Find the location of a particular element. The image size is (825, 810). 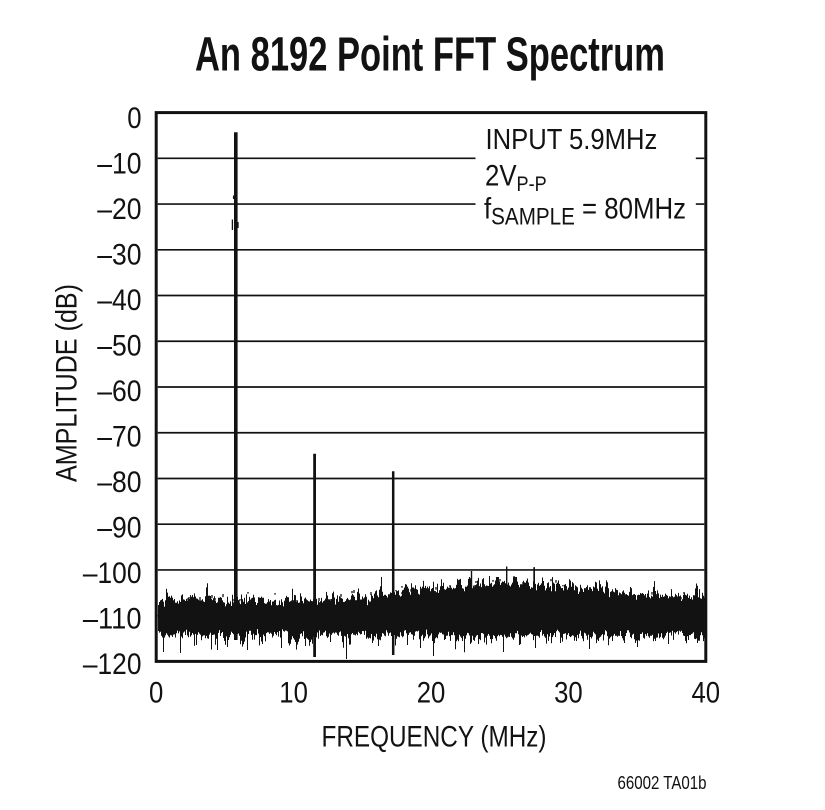

svg-text: 30 is located at coordinates (568, 693).